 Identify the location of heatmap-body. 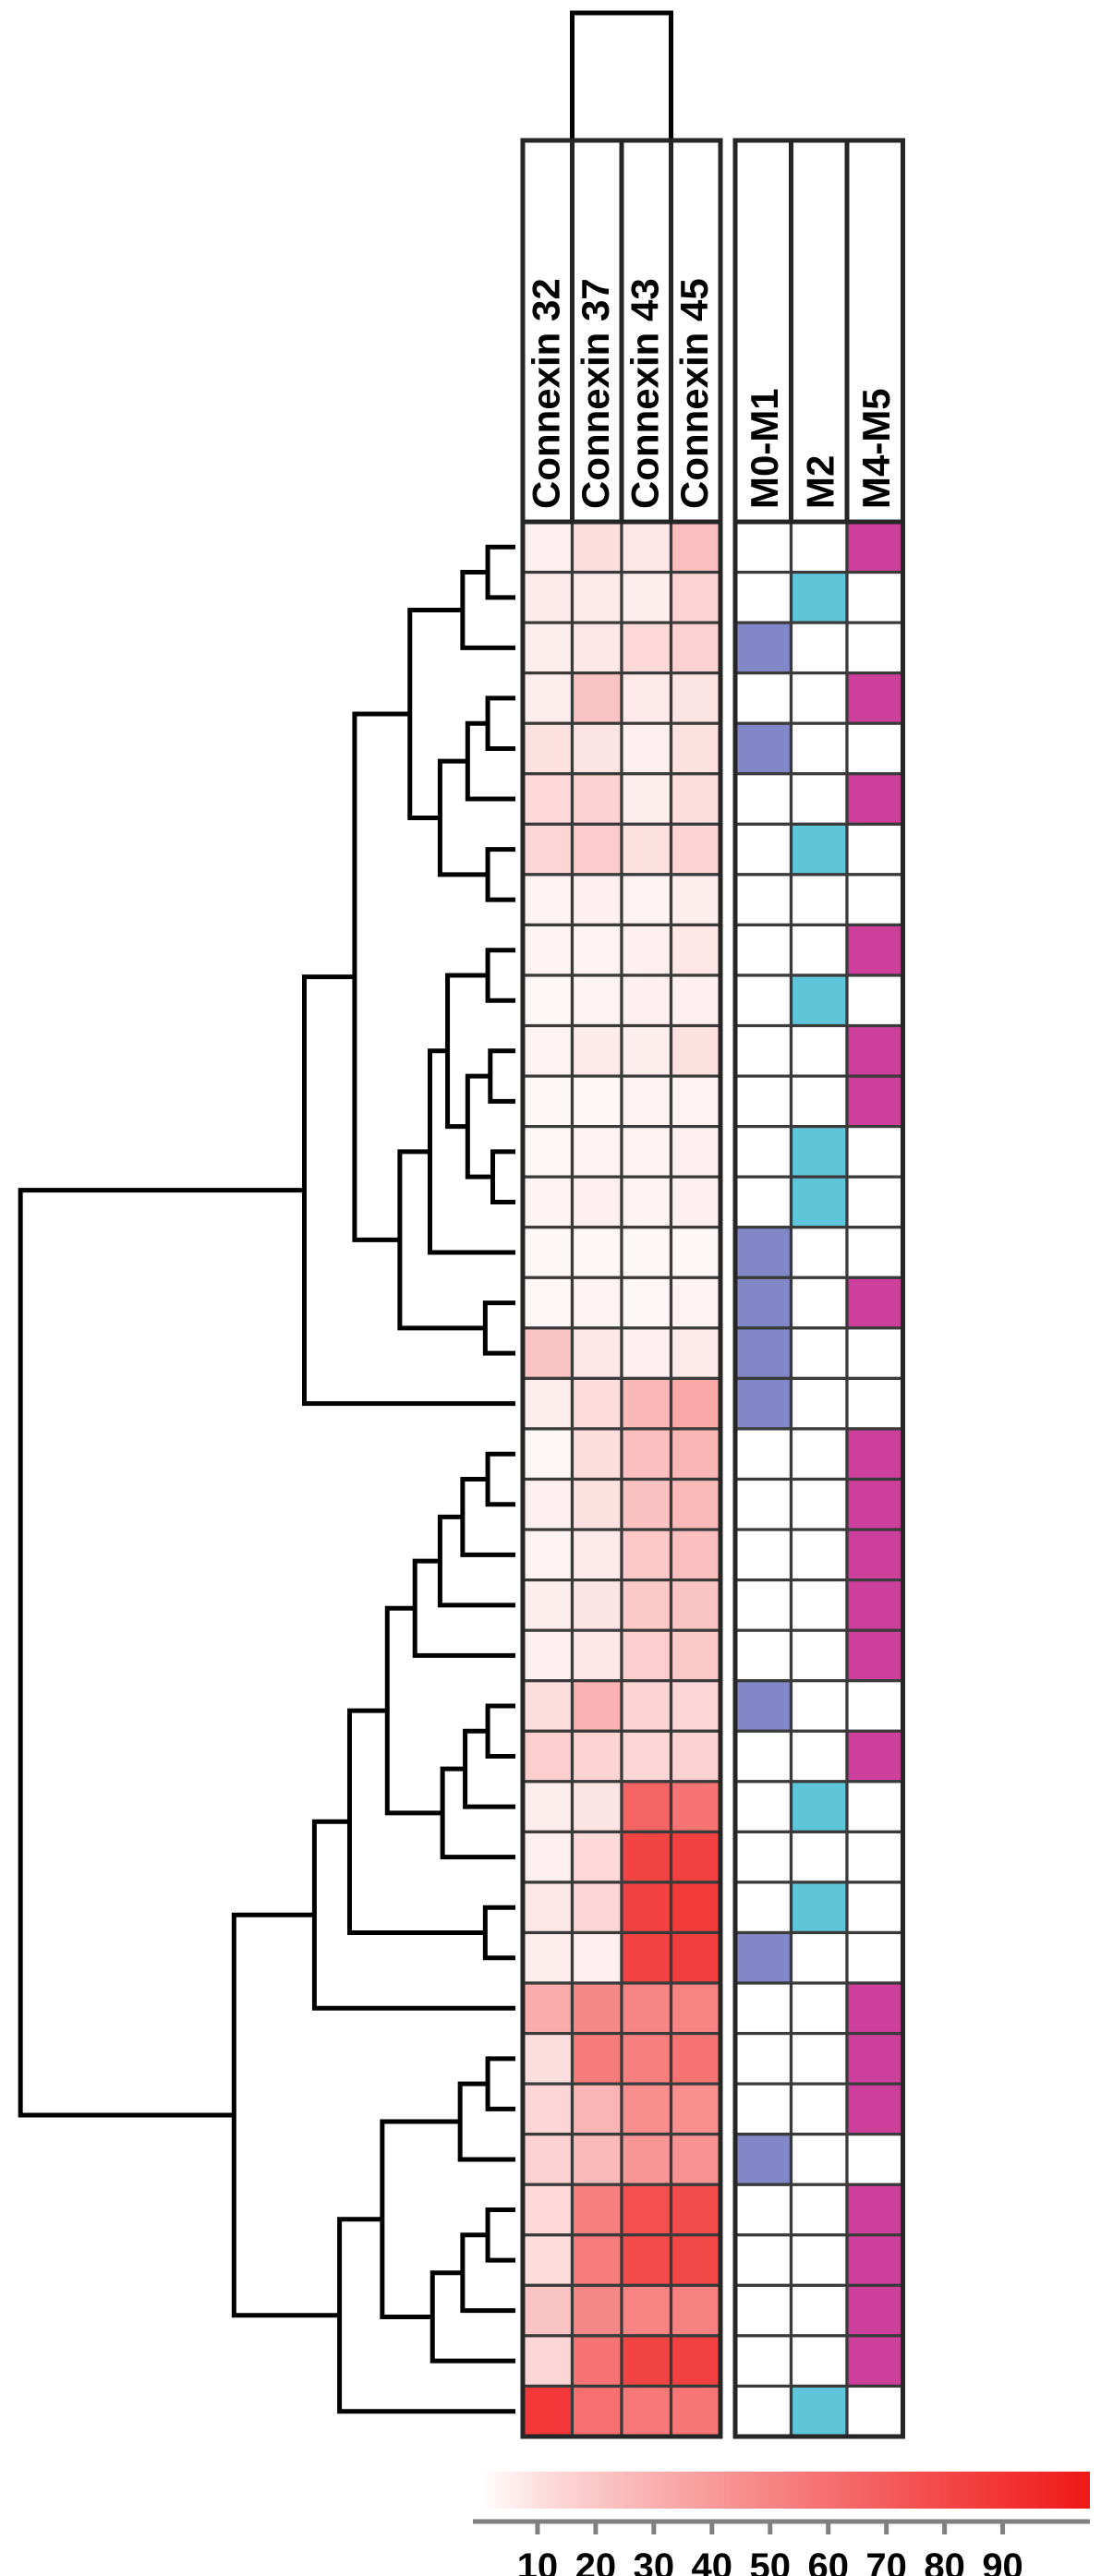
(622, 1479).